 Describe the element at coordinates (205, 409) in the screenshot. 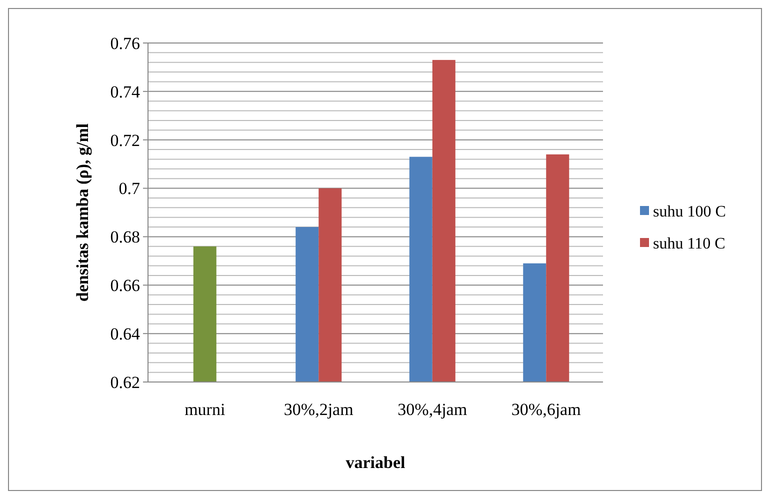

I see `x-tick-label: murni` at that location.